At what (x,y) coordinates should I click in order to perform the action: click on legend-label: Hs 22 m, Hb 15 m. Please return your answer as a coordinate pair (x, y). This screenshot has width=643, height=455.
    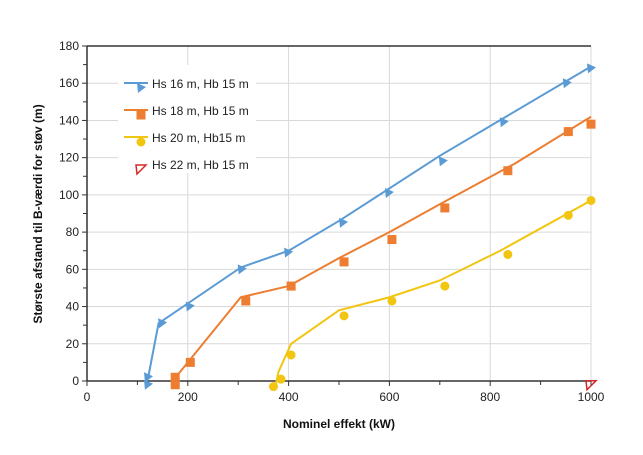
    Looking at the image, I should click on (200, 165).